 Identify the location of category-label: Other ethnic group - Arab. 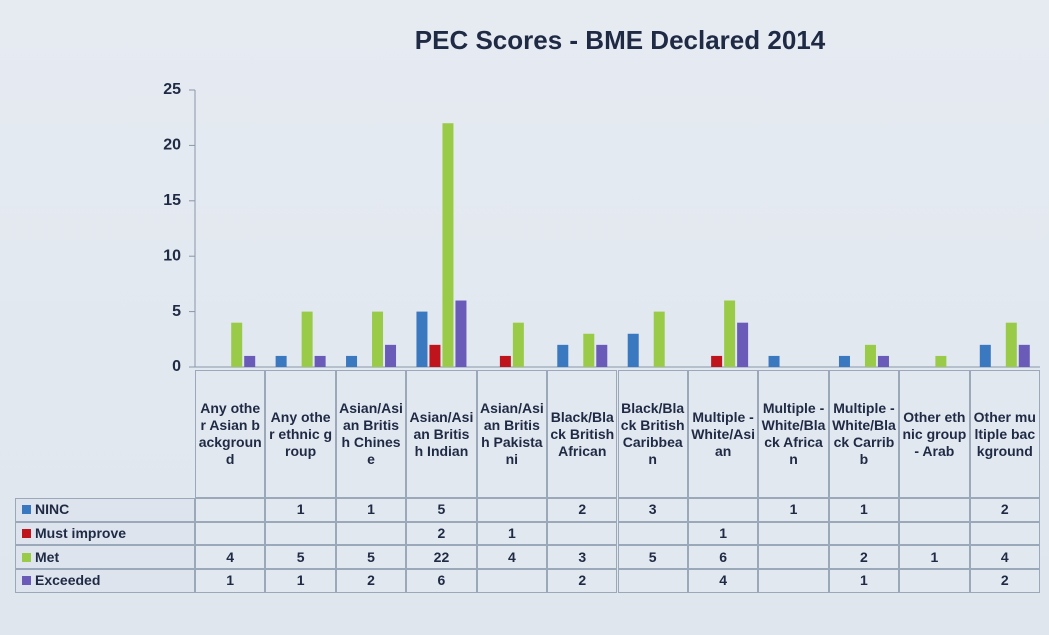
(934, 434).